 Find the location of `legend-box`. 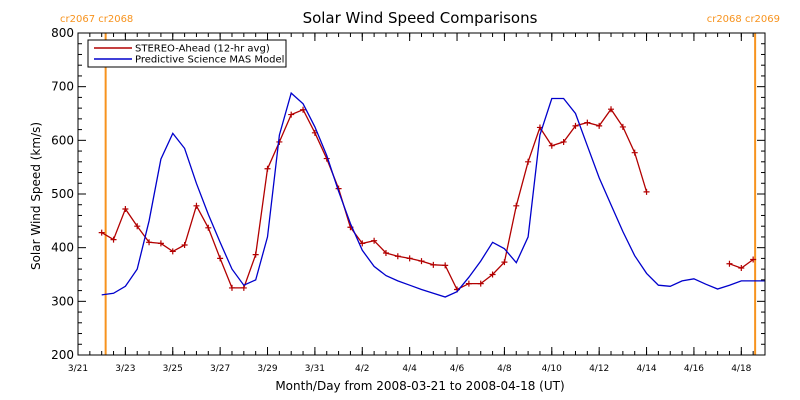

legend-box is located at coordinates (187, 53).